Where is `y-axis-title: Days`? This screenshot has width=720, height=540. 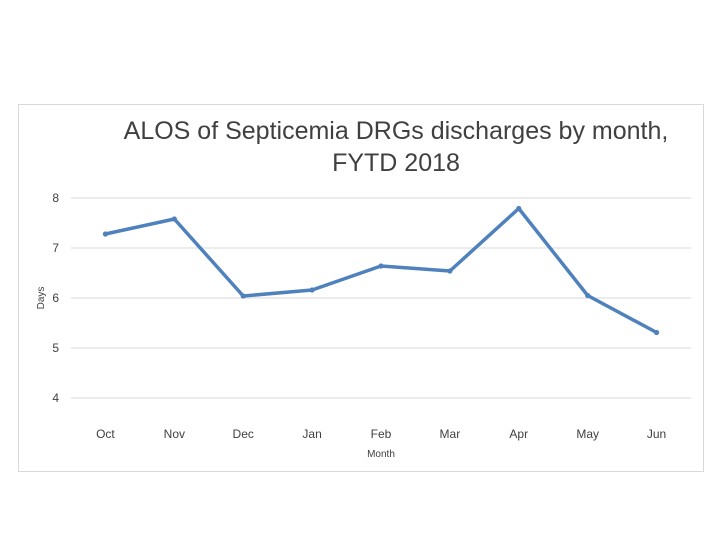 y-axis-title: Days is located at coordinates (41, 298).